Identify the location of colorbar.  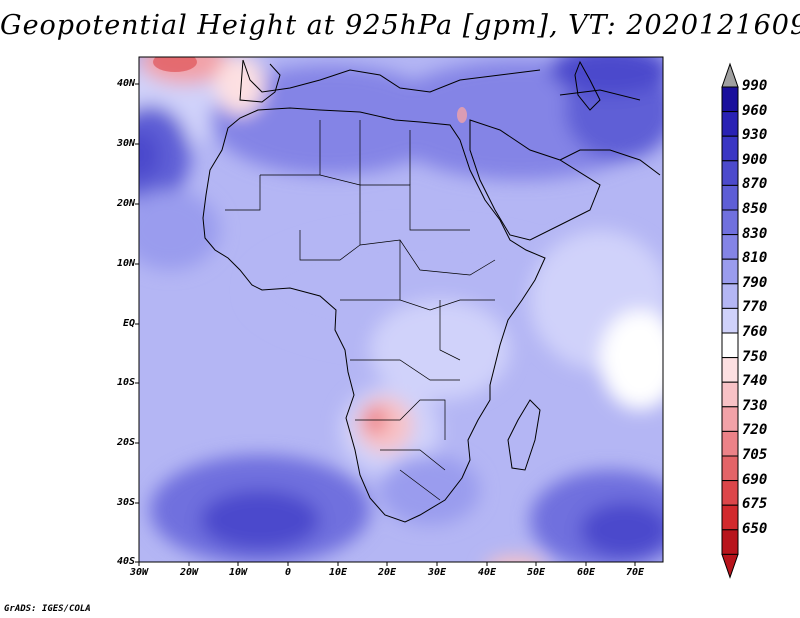
(730, 320).